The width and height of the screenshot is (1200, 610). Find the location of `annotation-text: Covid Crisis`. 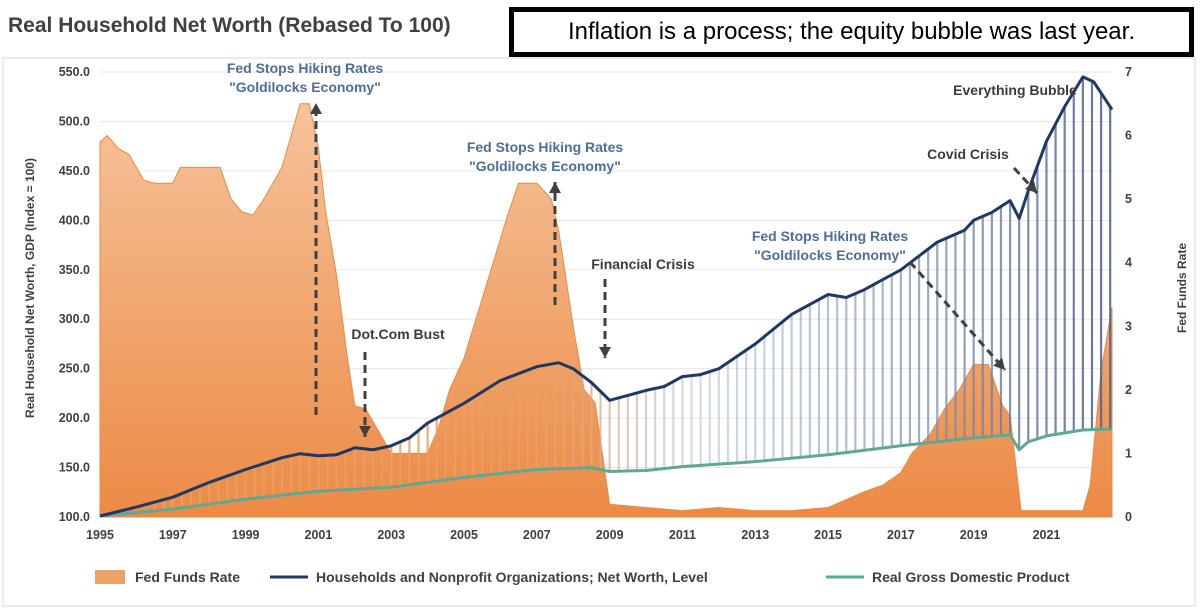

annotation-text: Covid Crisis is located at coordinates (968, 154).